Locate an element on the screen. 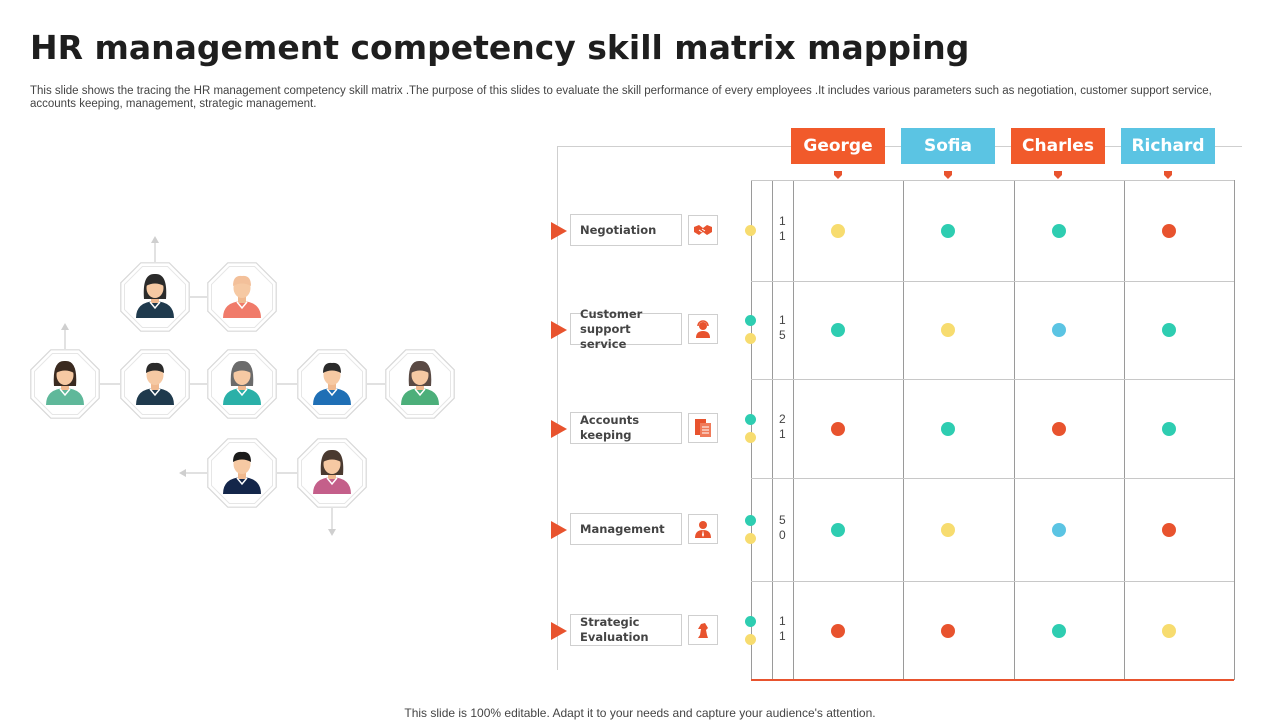  chess-knight-icon is located at coordinates (703, 630).